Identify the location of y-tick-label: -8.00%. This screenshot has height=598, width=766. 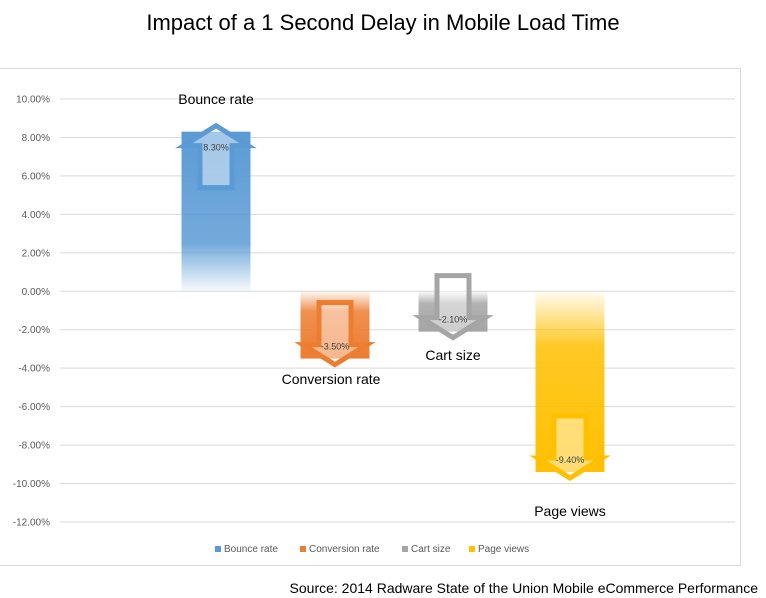
(34, 446).